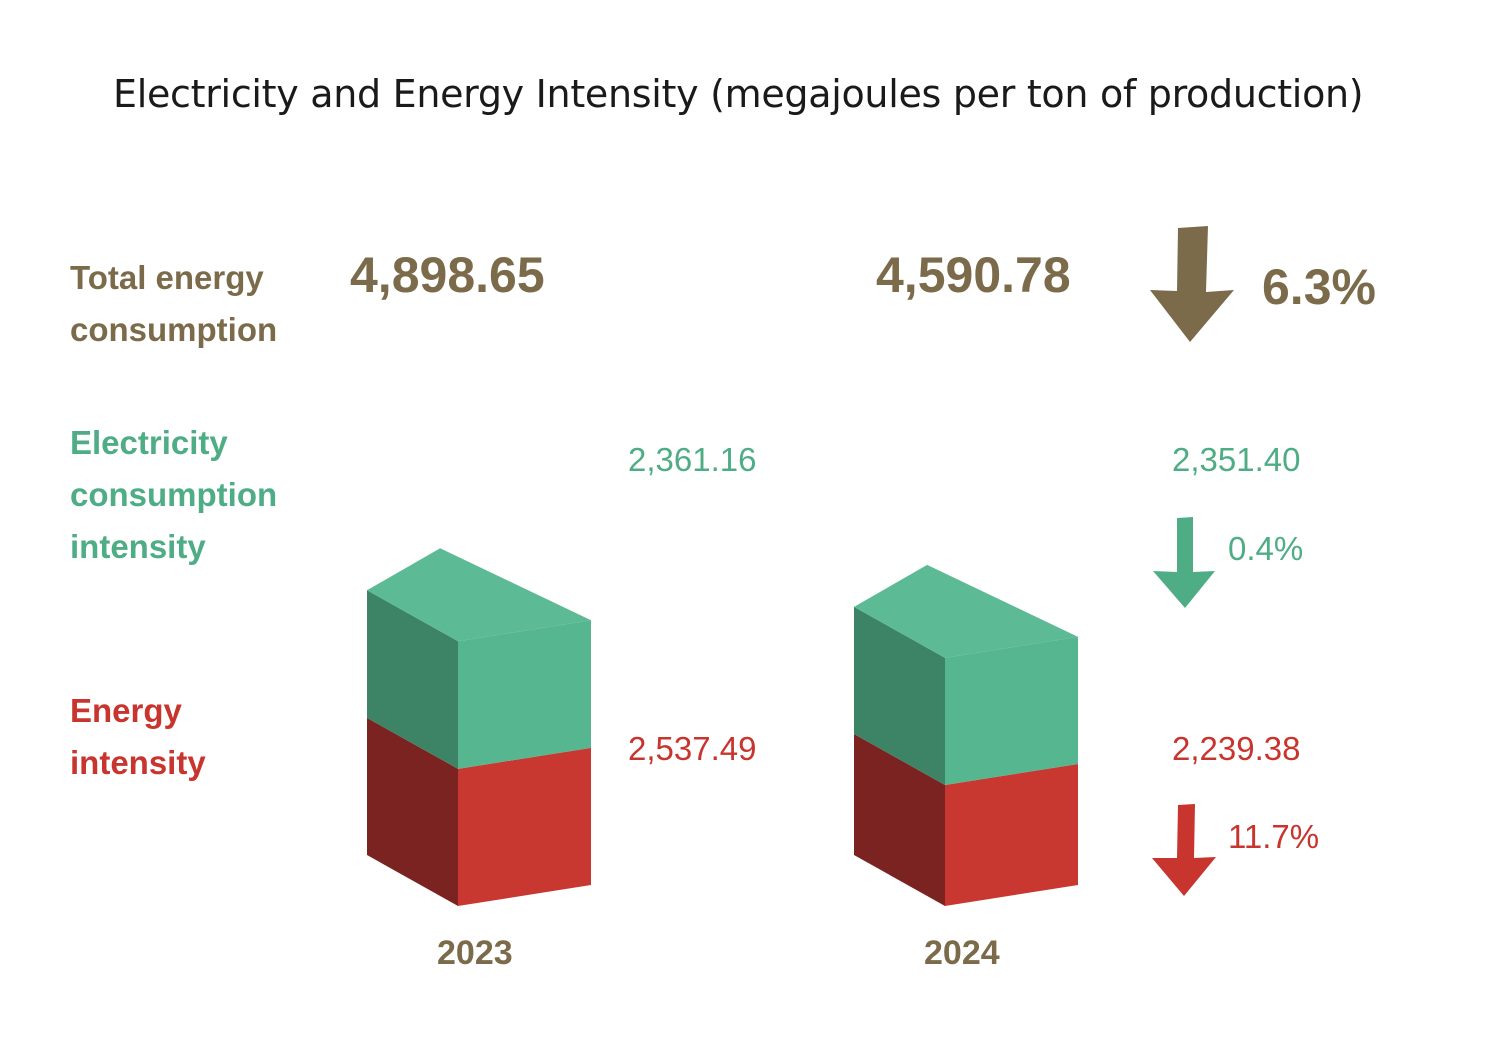  What do you see at coordinates (1319, 287) in the screenshot?
I see `total-change-percent: 6.3%` at bounding box center [1319, 287].